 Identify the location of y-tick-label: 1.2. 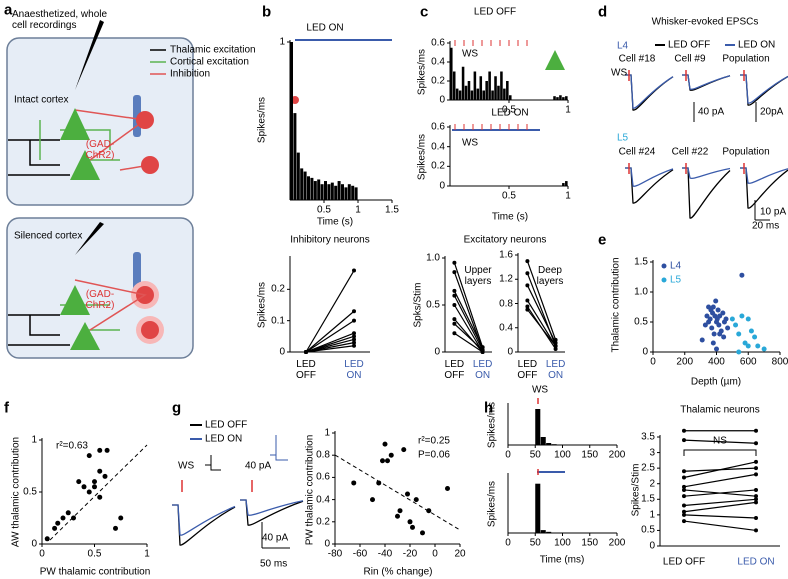
(506, 279).